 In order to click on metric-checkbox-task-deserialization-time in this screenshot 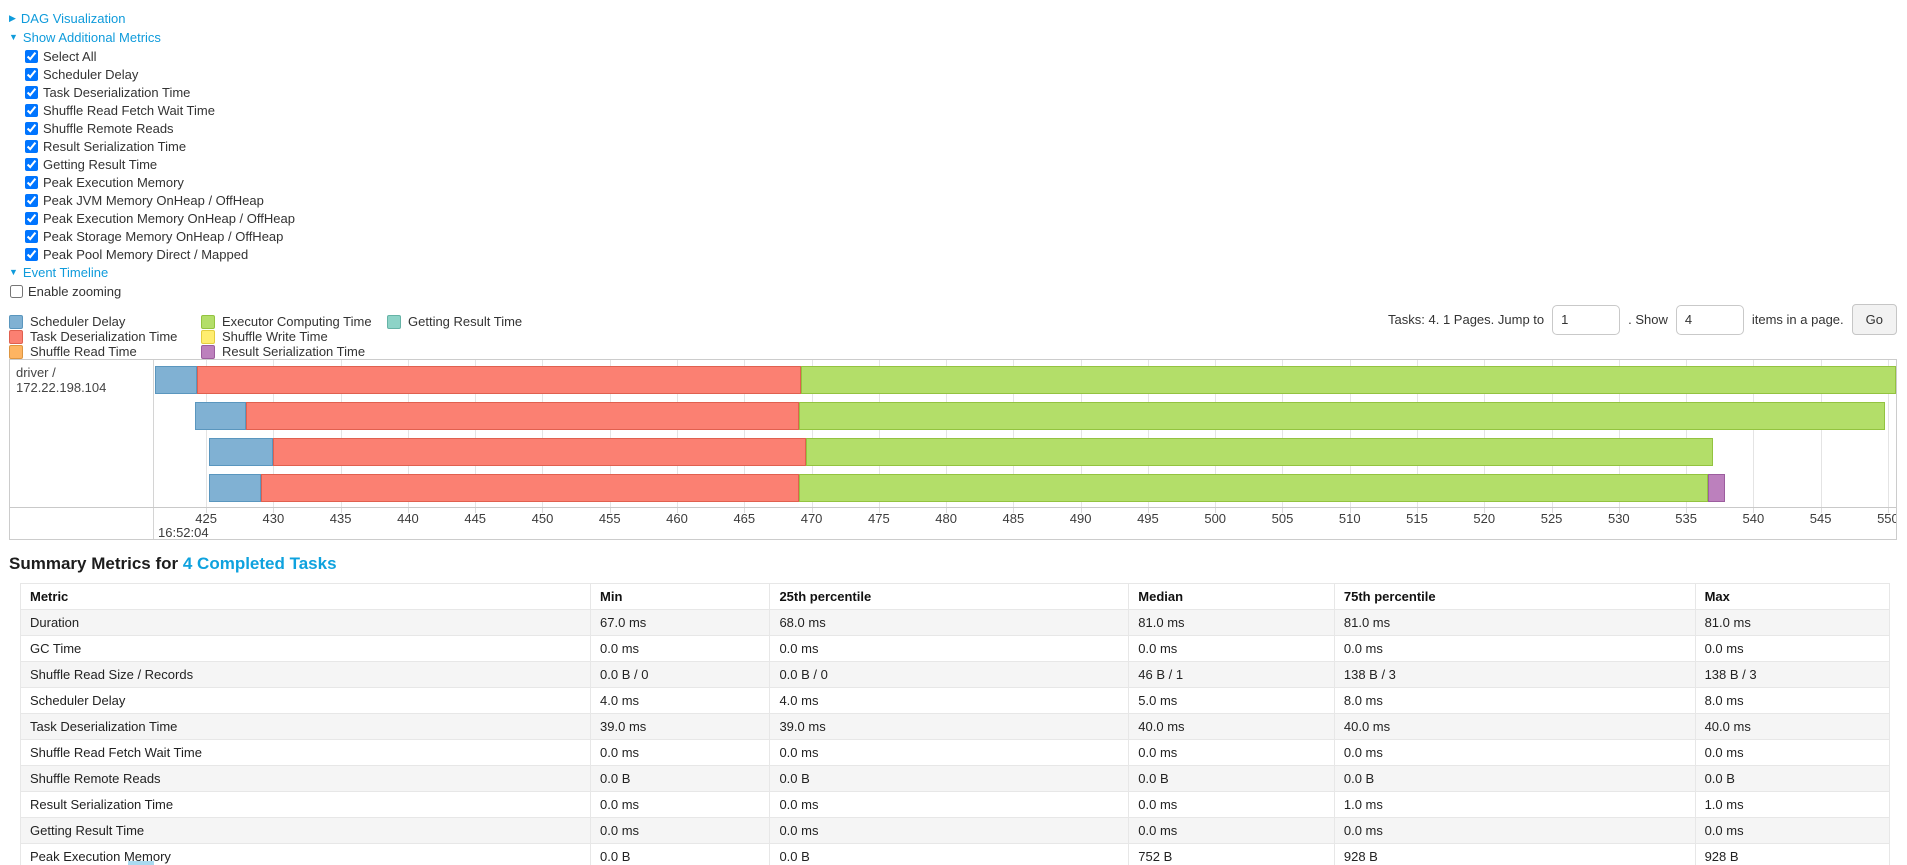, I will do `click(31, 92)`.